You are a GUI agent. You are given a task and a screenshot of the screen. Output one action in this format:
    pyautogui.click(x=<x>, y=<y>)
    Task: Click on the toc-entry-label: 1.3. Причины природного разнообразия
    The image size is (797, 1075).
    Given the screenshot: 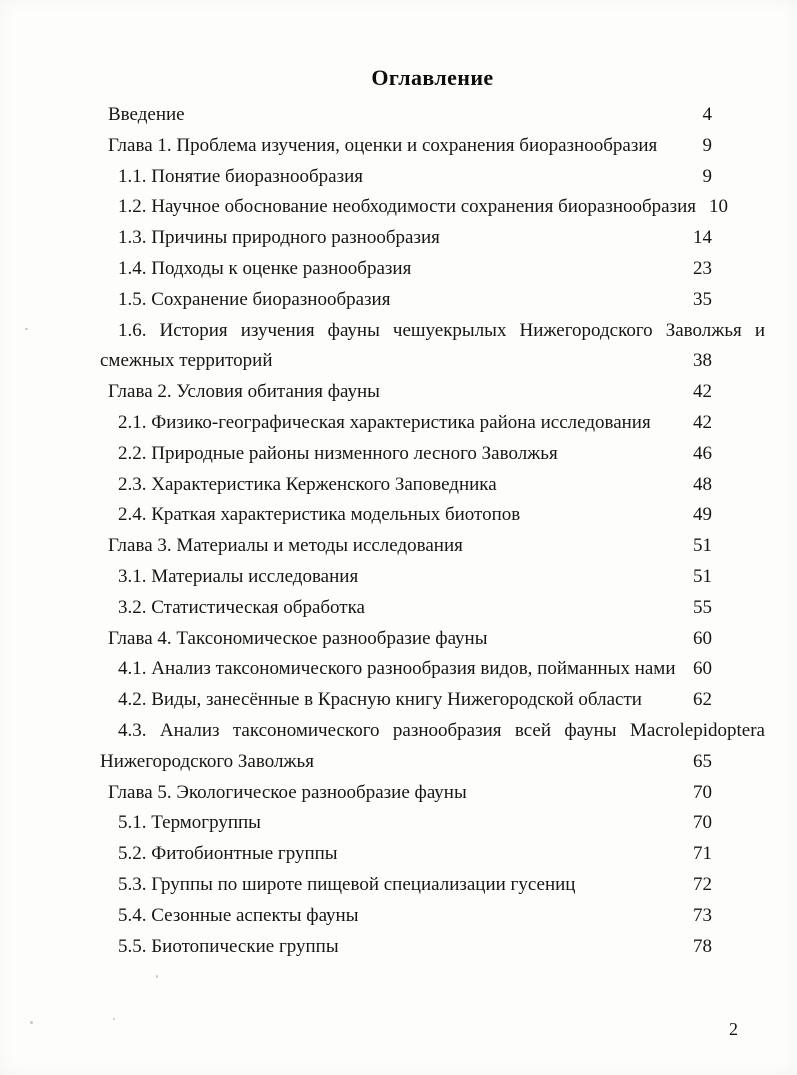 What is the action you would take?
    pyautogui.click(x=279, y=238)
    